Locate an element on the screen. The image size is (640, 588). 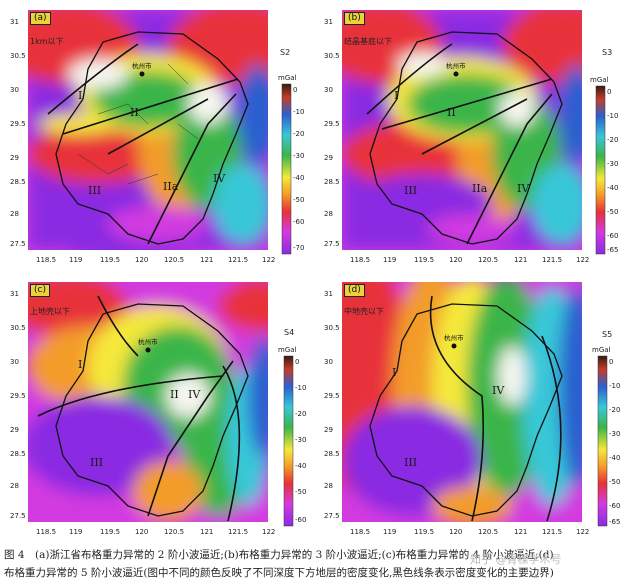
panel-tag: (b) is located at coordinates (354, 18).